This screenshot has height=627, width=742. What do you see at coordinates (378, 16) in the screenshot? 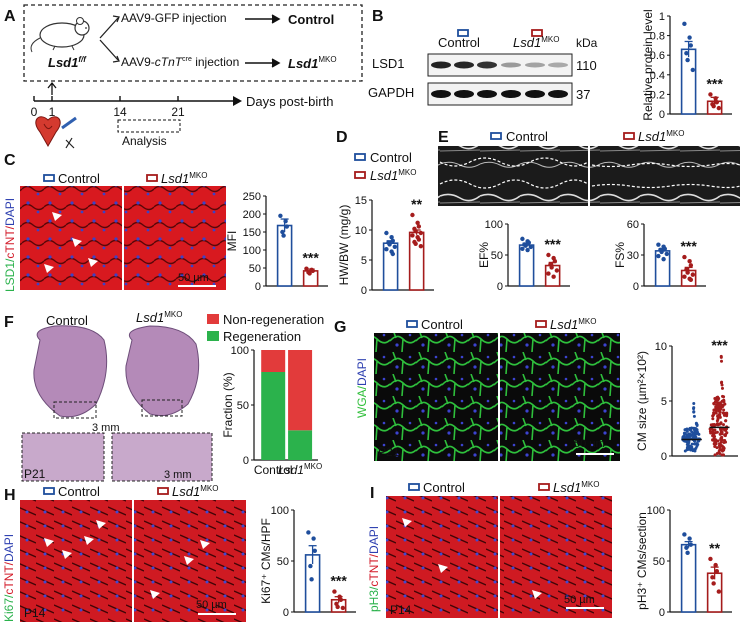
I see `panel-b-label: B` at bounding box center [378, 16].